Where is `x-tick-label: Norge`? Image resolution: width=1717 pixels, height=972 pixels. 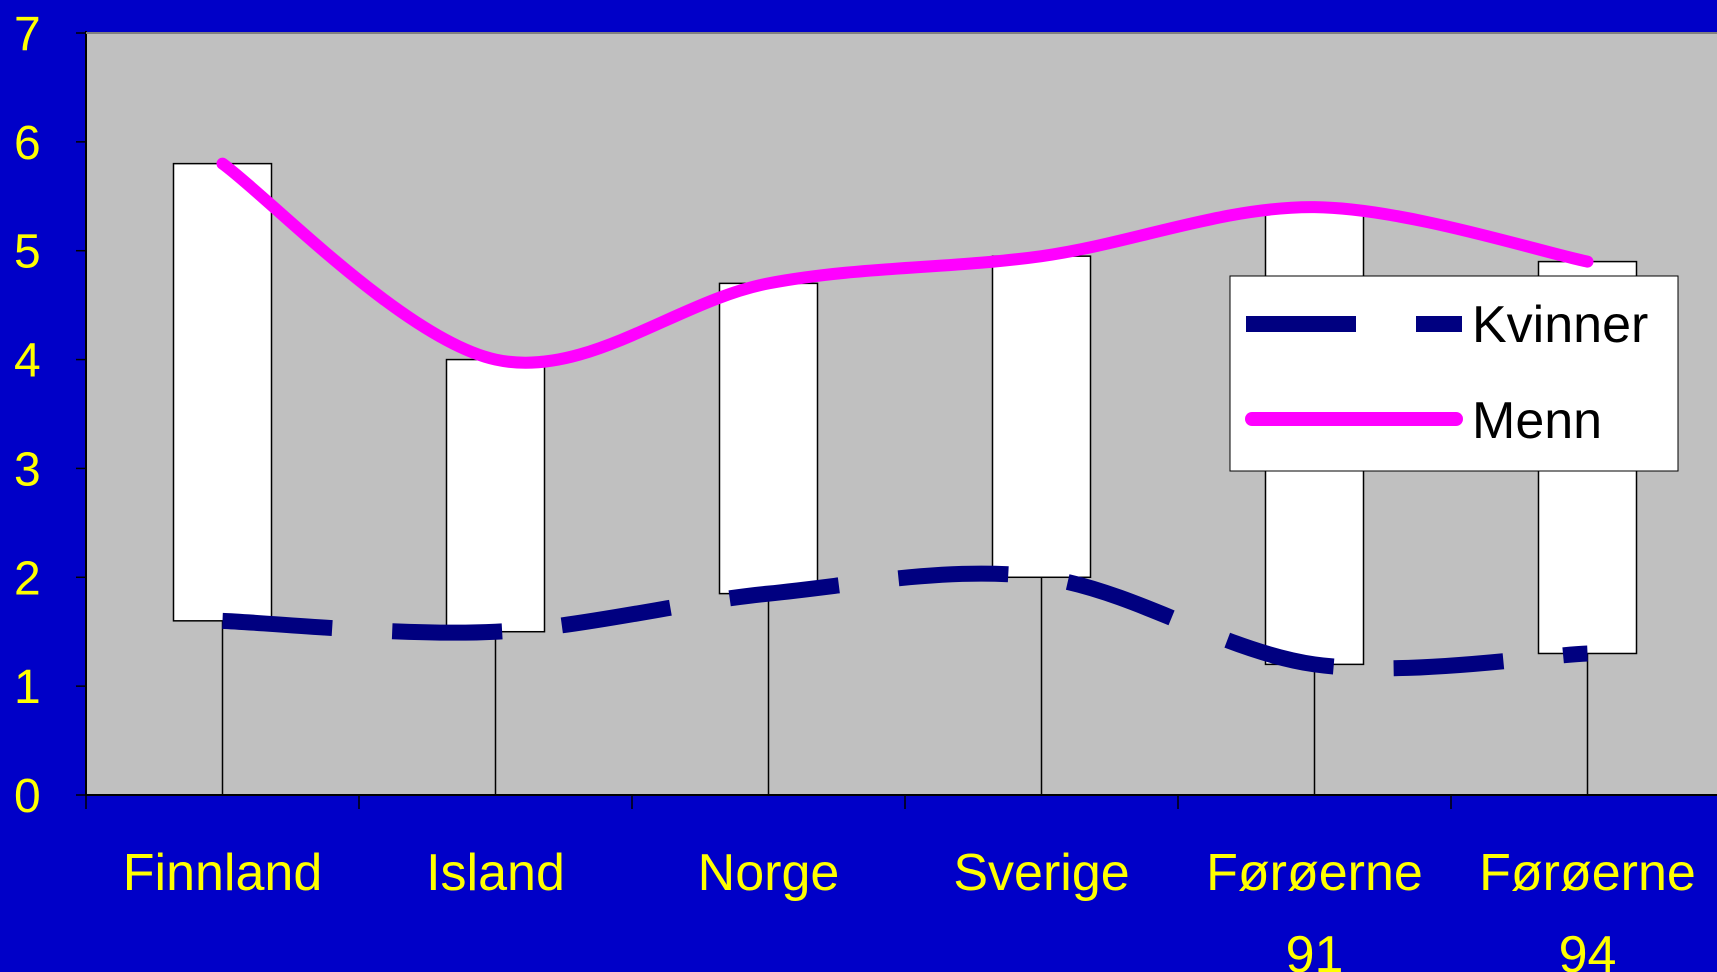
x-tick-label: Norge is located at coordinates (769, 873).